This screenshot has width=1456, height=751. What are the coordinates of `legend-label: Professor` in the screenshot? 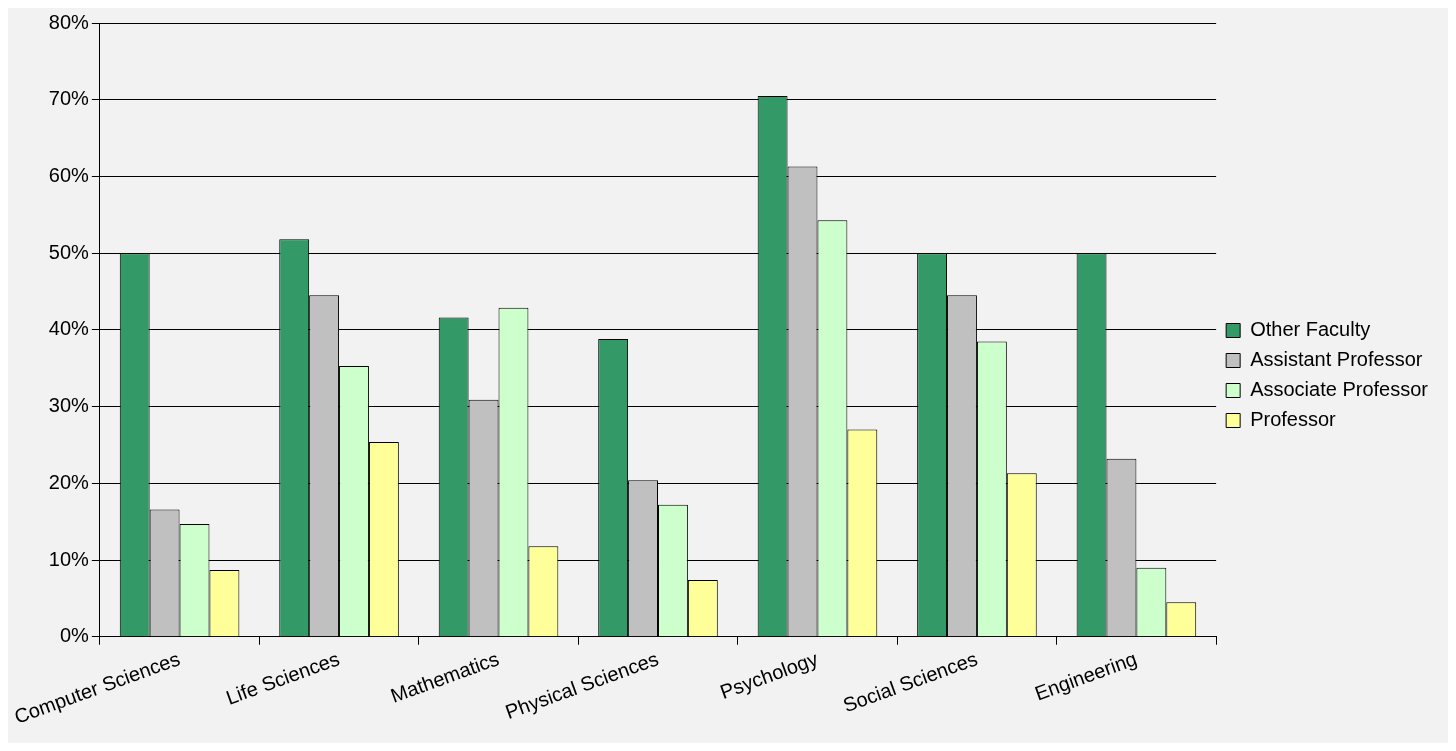 It's located at (1293, 419).